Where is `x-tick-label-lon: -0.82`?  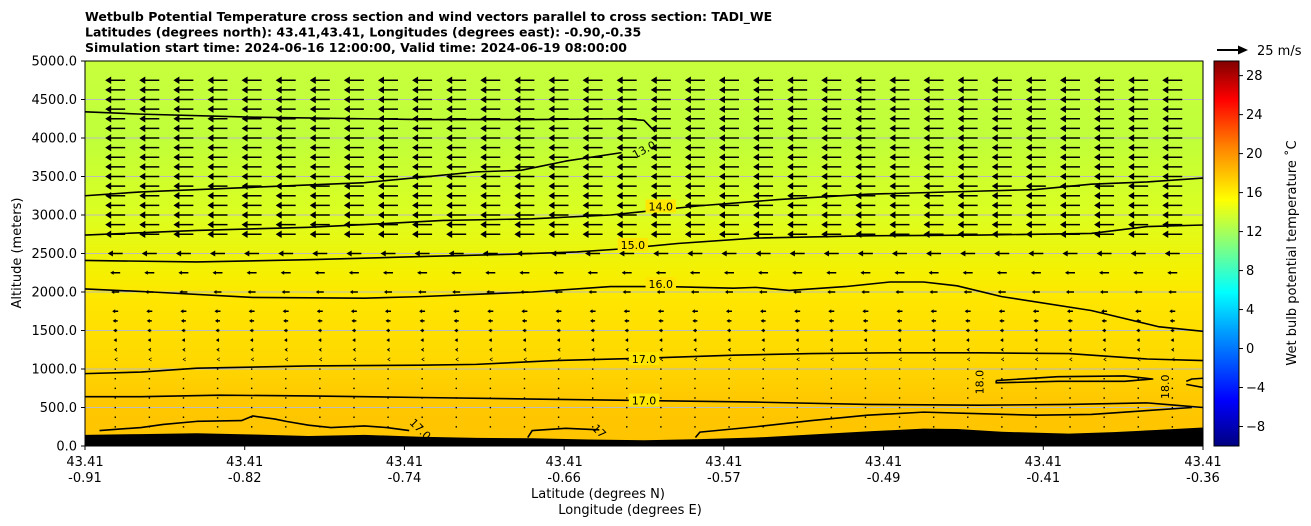
x-tick-label-lon: -0.82 is located at coordinates (245, 478).